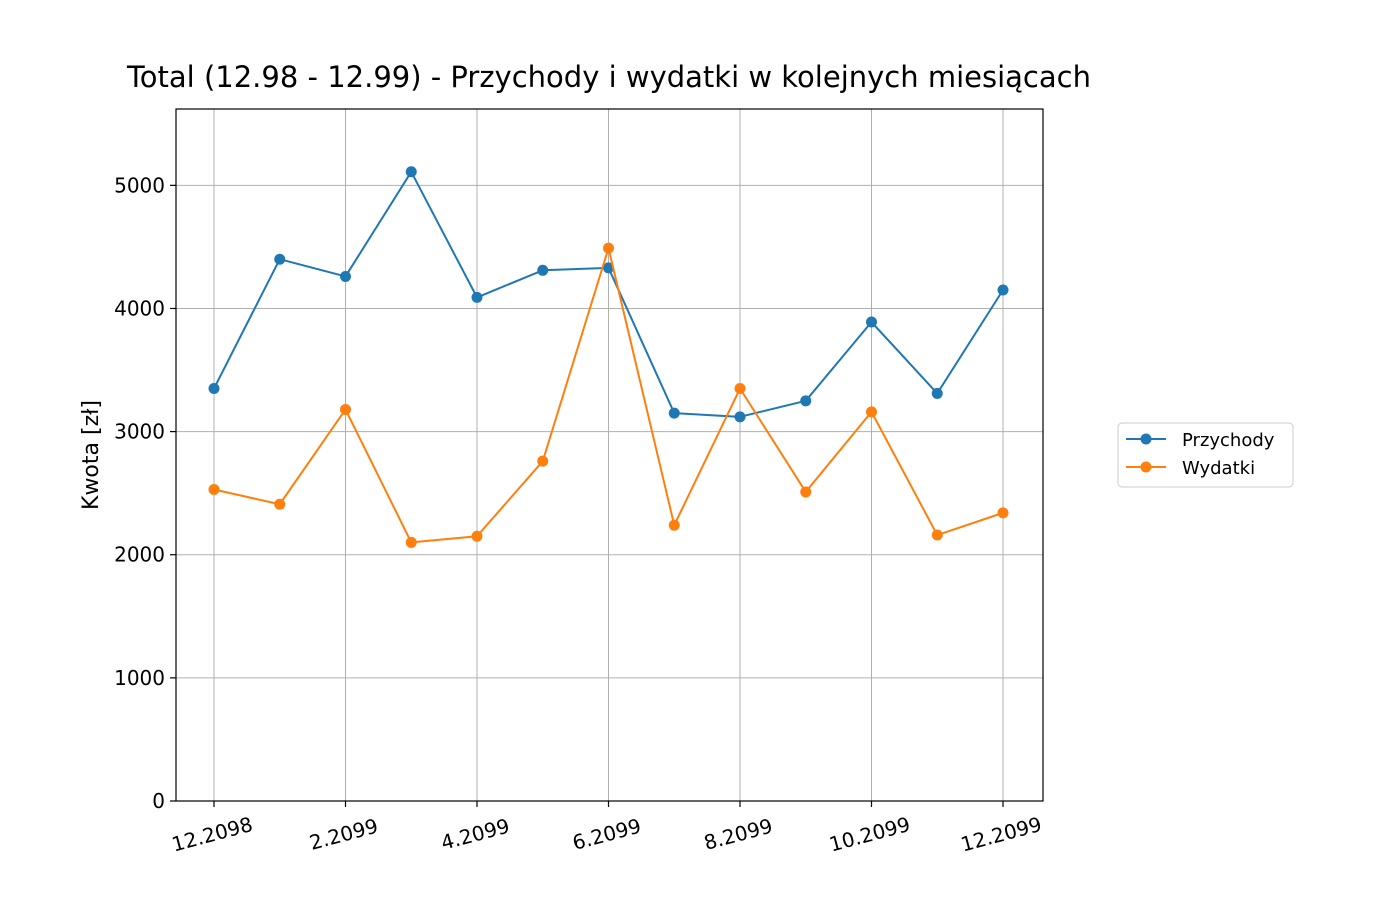  I want to click on legend-label: Przychody, so click(1228, 440).